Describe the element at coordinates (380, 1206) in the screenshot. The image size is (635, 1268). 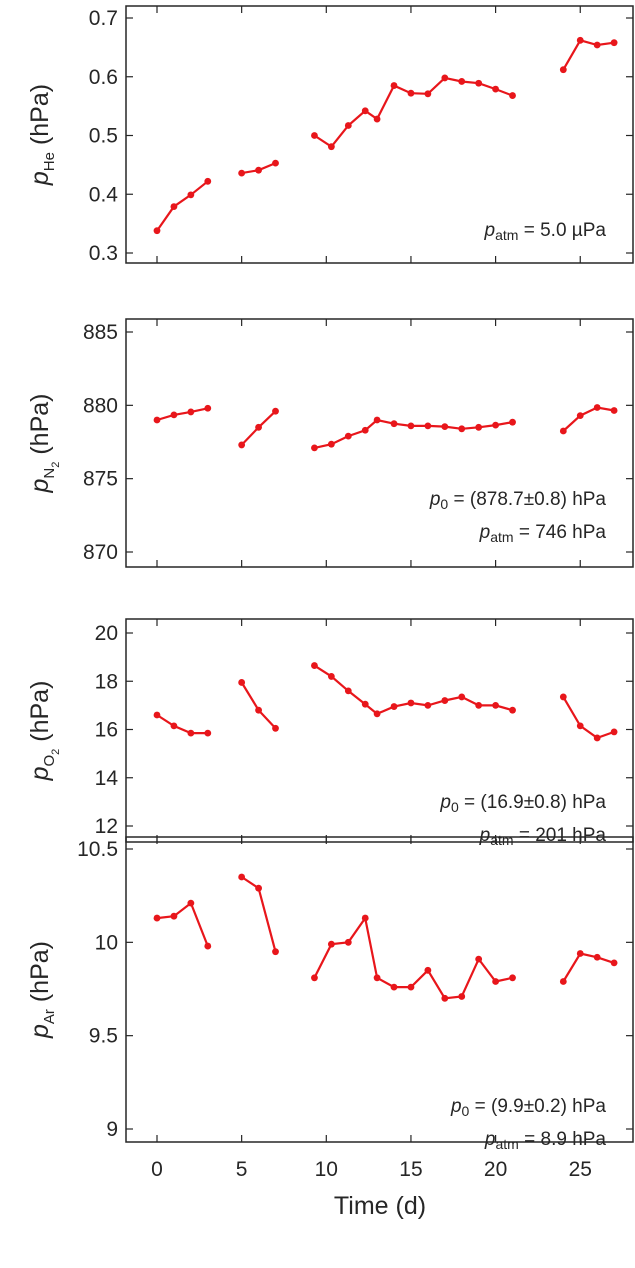
I see `x-axis-label: Time (d)` at that location.